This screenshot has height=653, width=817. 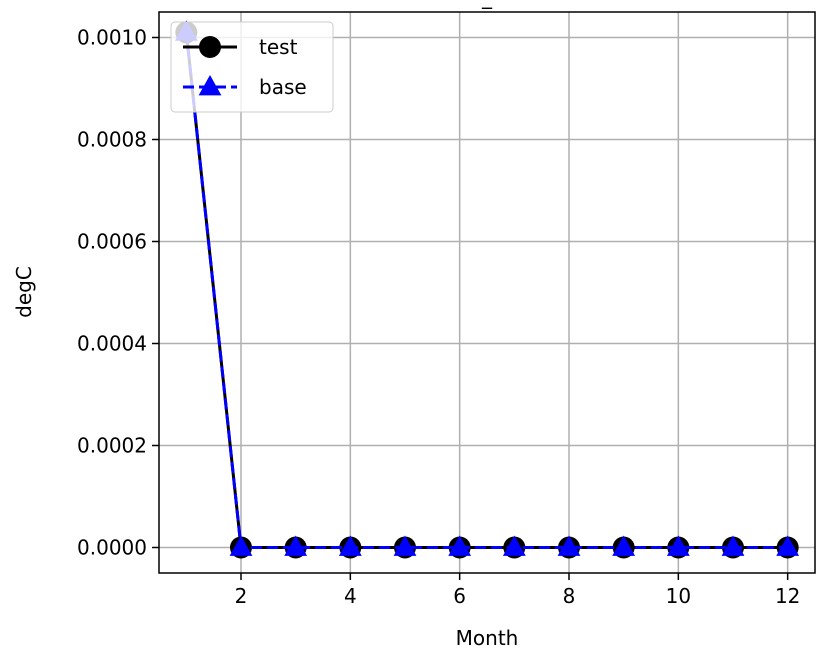 I want to click on x-tick-label: 4, so click(x=350, y=596).